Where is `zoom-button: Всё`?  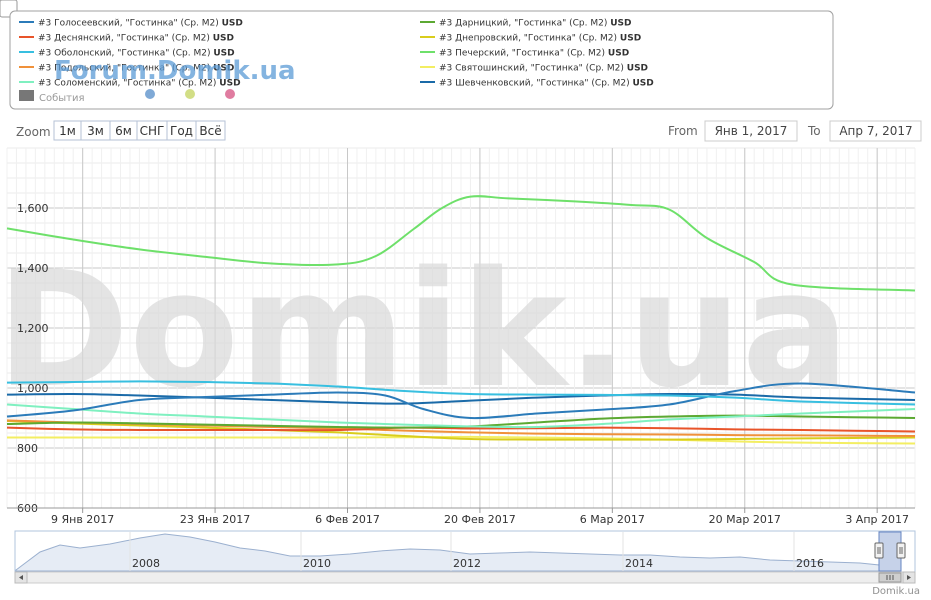 zoom-button: Всё is located at coordinates (210, 130).